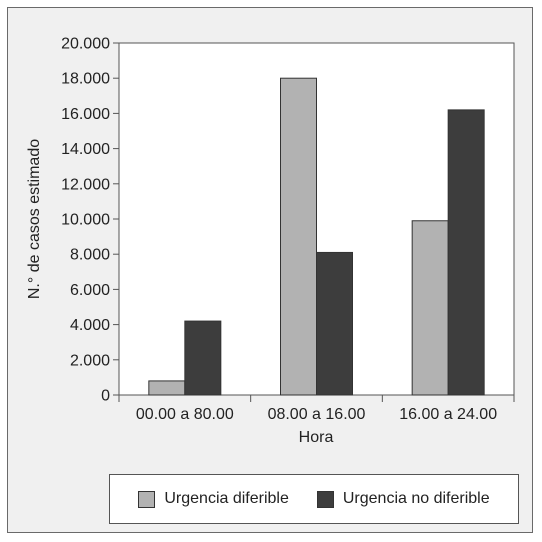 This screenshot has width=542, height=542. I want to click on x-axis: 00.00 a 80.00 08.00 a 16.00 16.00 a 24.00, so click(316, 409).